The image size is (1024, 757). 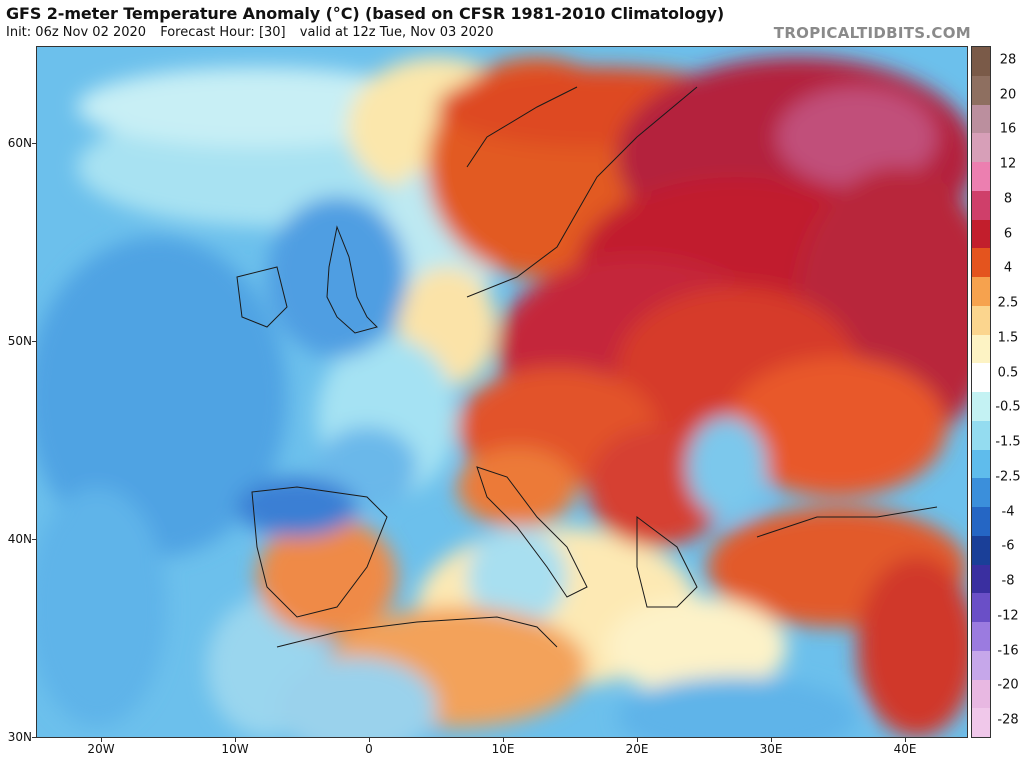 What do you see at coordinates (1008, 546) in the screenshot?
I see `colorbar-label: -6` at bounding box center [1008, 546].